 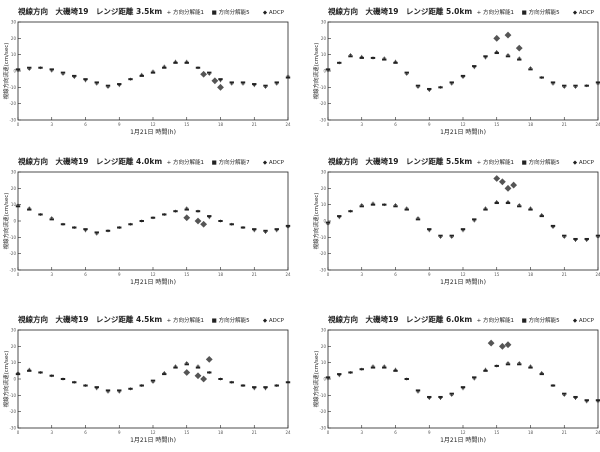 I want to click on y-tick-label: -20, so click(x=322, y=411).